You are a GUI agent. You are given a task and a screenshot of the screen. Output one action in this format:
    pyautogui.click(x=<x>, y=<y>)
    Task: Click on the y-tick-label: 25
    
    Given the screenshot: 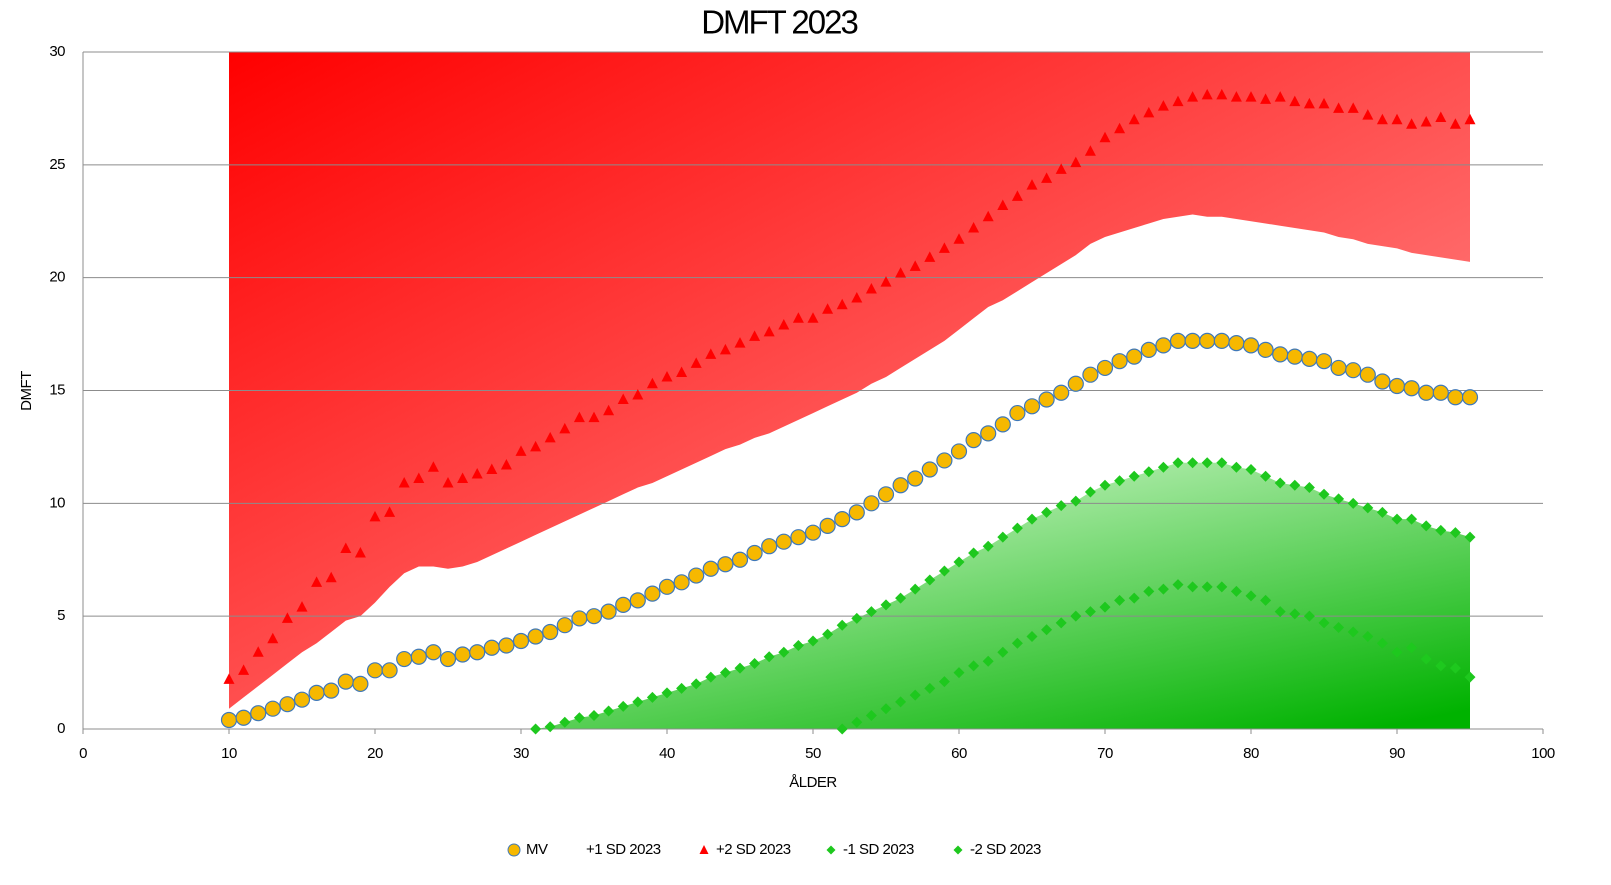 What is the action you would take?
    pyautogui.click(x=57, y=164)
    